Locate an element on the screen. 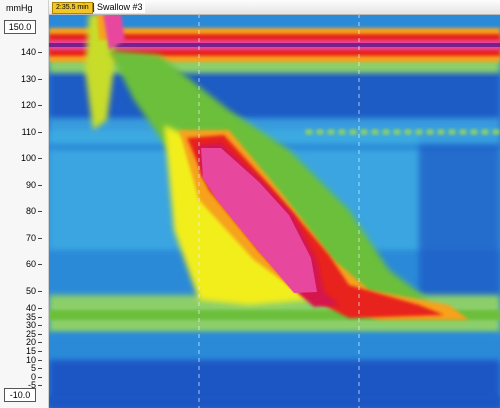  scale-tick-label: 15 is located at coordinates (30, 351).